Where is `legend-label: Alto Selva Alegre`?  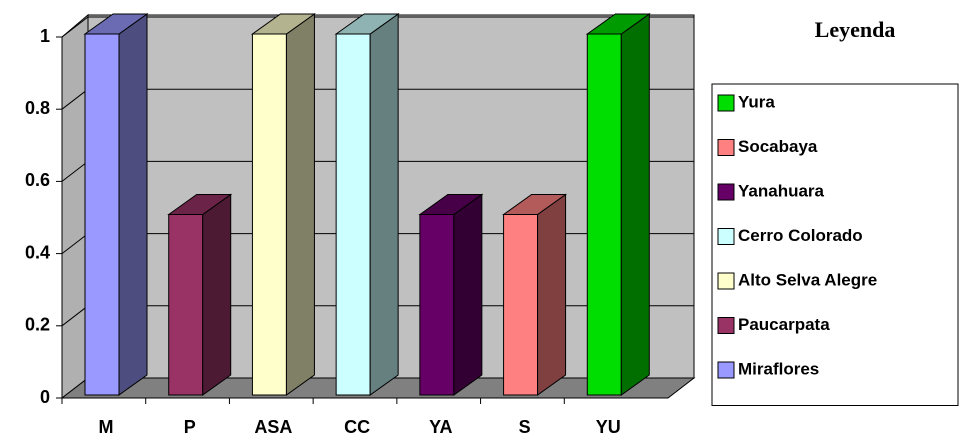
legend-label: Alto Selva Alegre is located at coordinates (807, 279).